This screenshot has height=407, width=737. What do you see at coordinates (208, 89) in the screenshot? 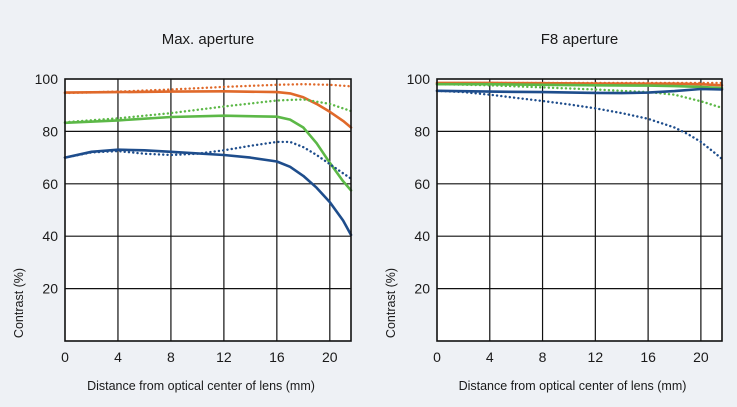
I see `series-line-2-dotted` at bounding box center [208, 89].